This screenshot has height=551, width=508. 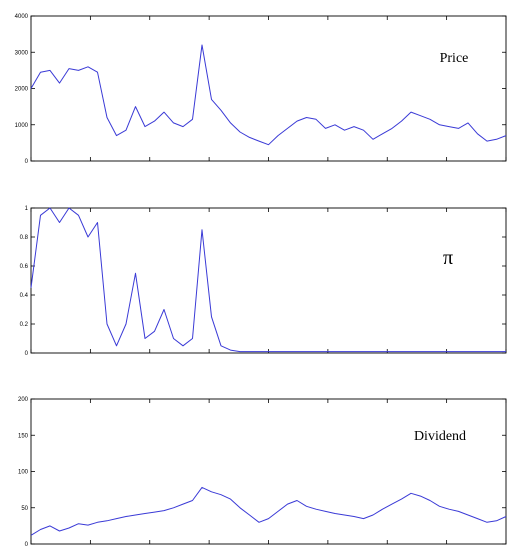 What do you see at coordinates (440, 436) in the screenshot?
I see `panel-label: Dividend` at bounding box center [440, 436].